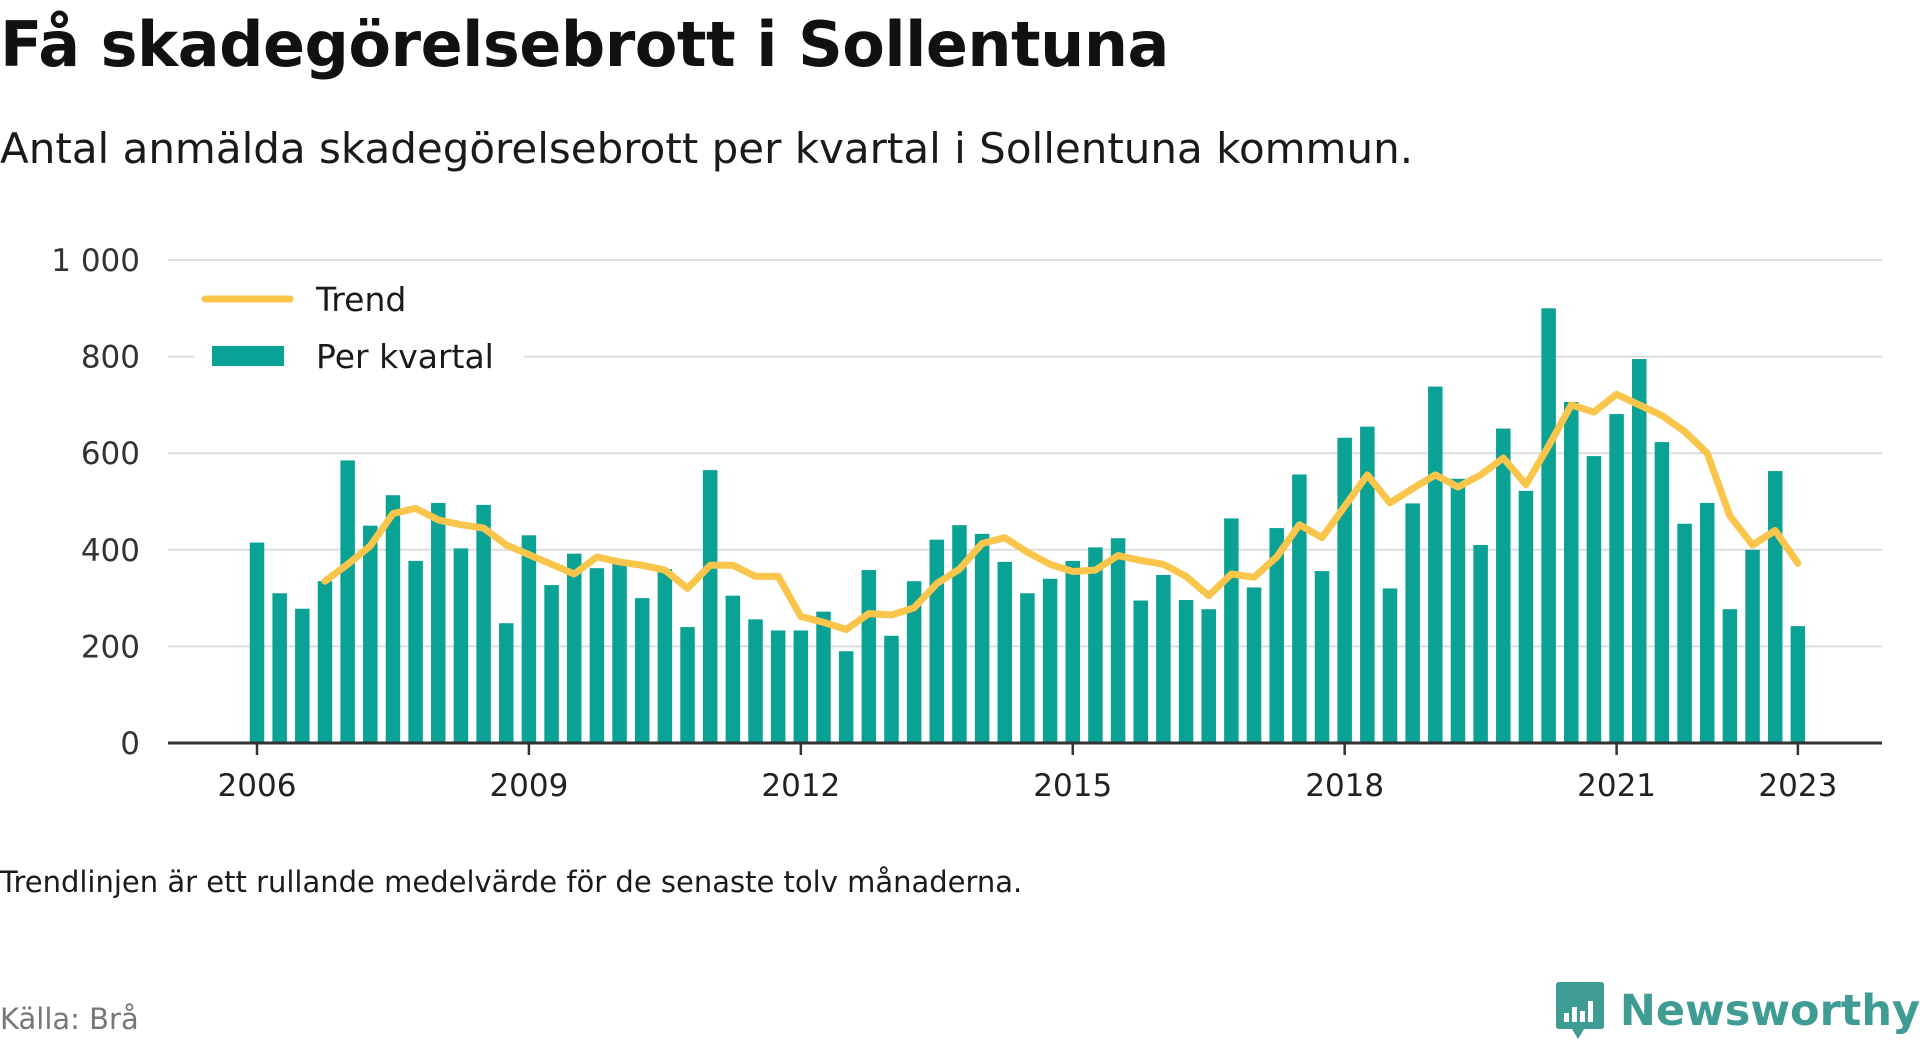 This screenshot has height=1042, width=1920. I want to click on brand-logo: Newsworthy, so click(1737, 1011).